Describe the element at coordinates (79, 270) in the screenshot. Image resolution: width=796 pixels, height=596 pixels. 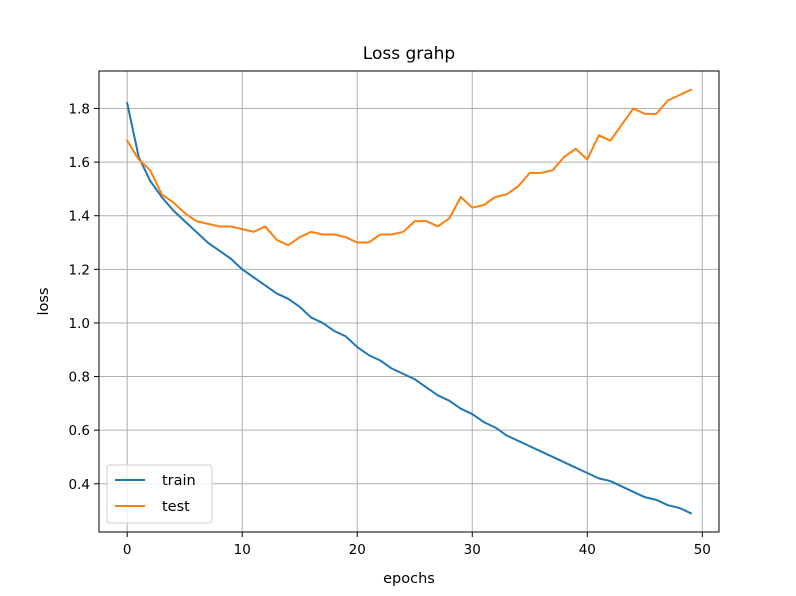
I see `y-tick-label: 1.2` at that location.